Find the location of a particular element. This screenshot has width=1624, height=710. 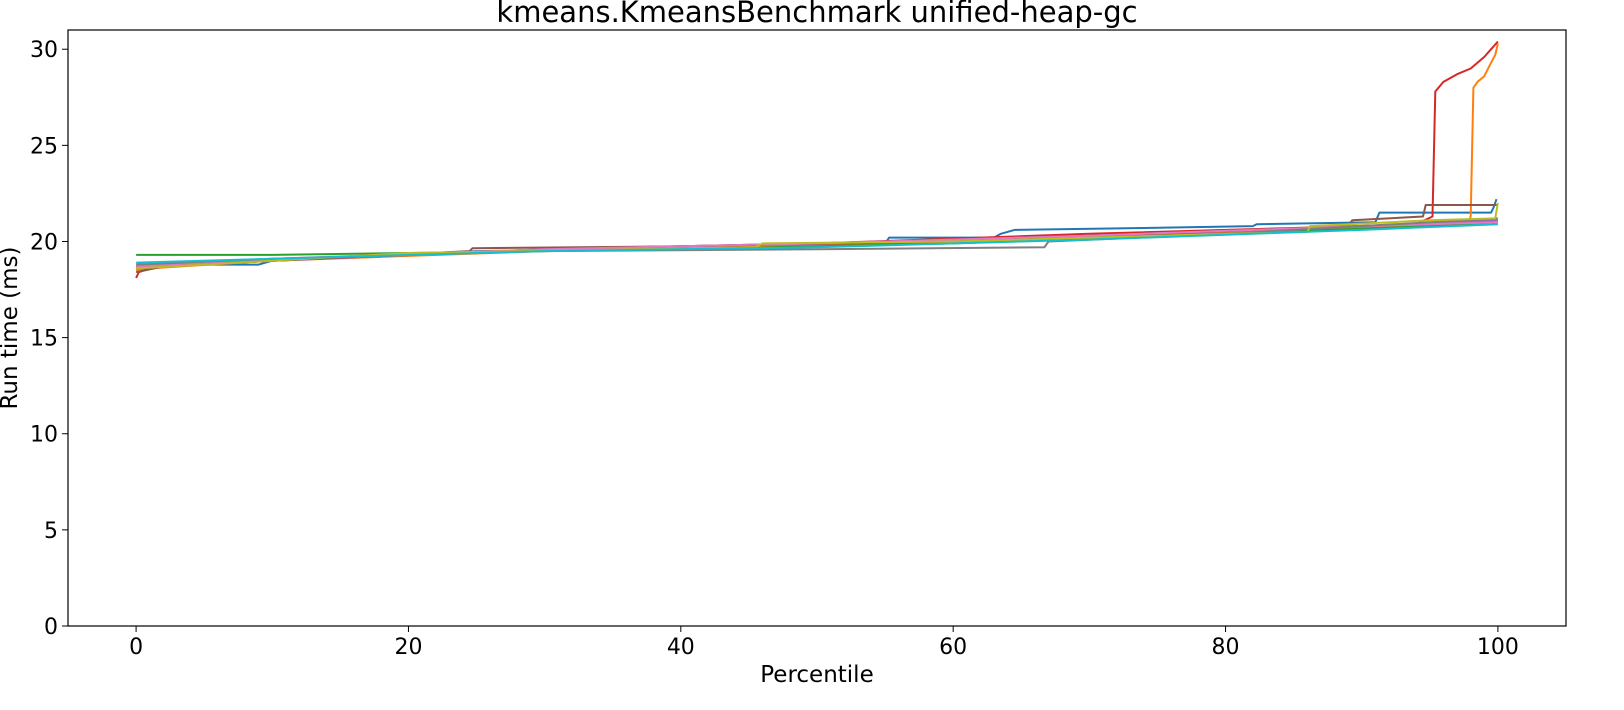

x-tick-label: 60 is located at coordinates (953, 647).